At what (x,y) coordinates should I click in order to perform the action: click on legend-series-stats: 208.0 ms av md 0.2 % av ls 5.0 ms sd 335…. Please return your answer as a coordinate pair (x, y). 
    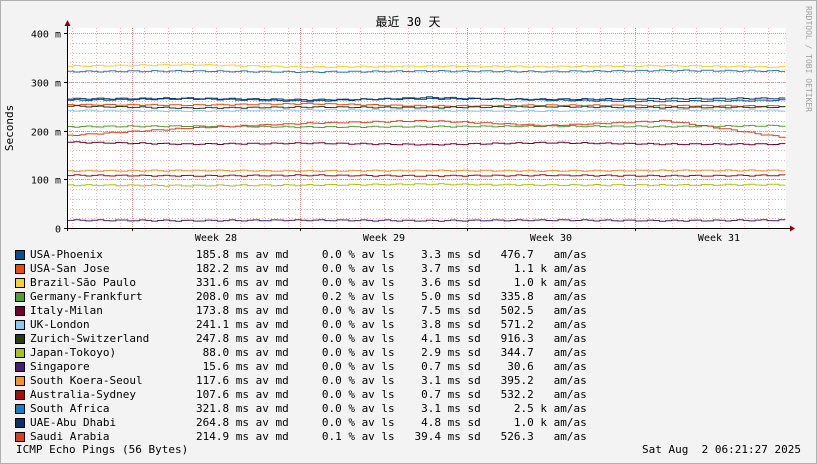
    Looking at the image, I should click on (391, 296).